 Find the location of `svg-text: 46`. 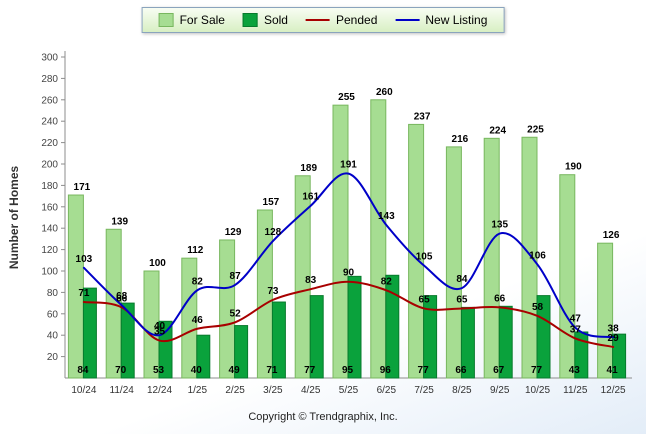

svg-text: 46 is located at coordinates (198, 320).